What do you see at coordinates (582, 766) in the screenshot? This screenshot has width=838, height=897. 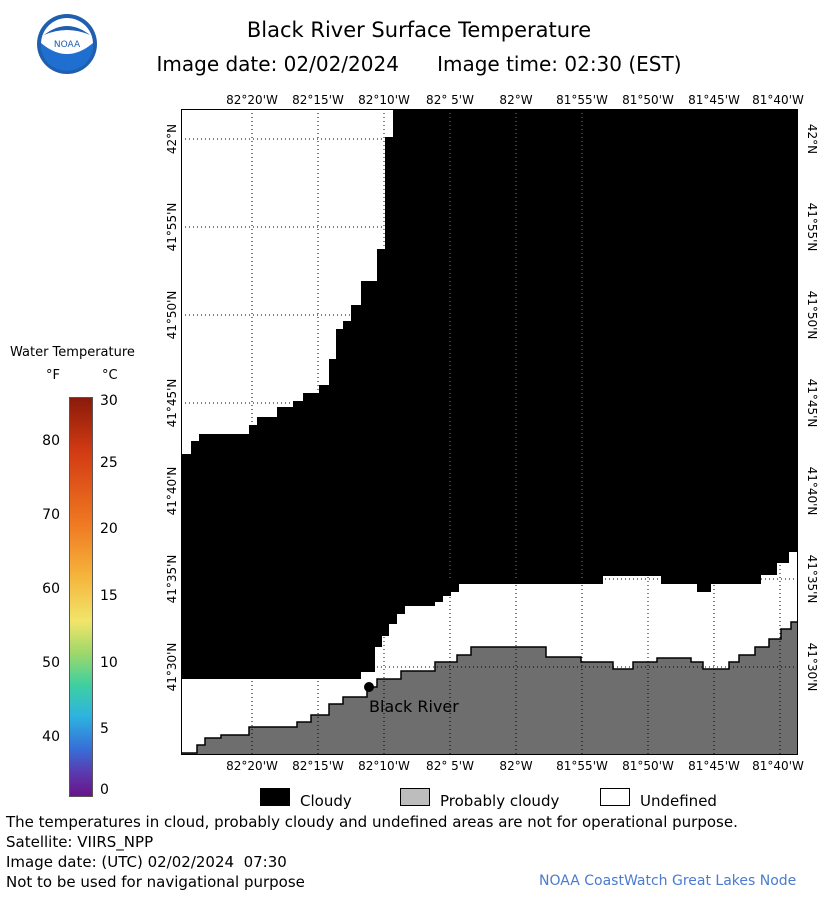 I see `lon-label-bottom: 81°55'W` at bounding box center [582, 766].